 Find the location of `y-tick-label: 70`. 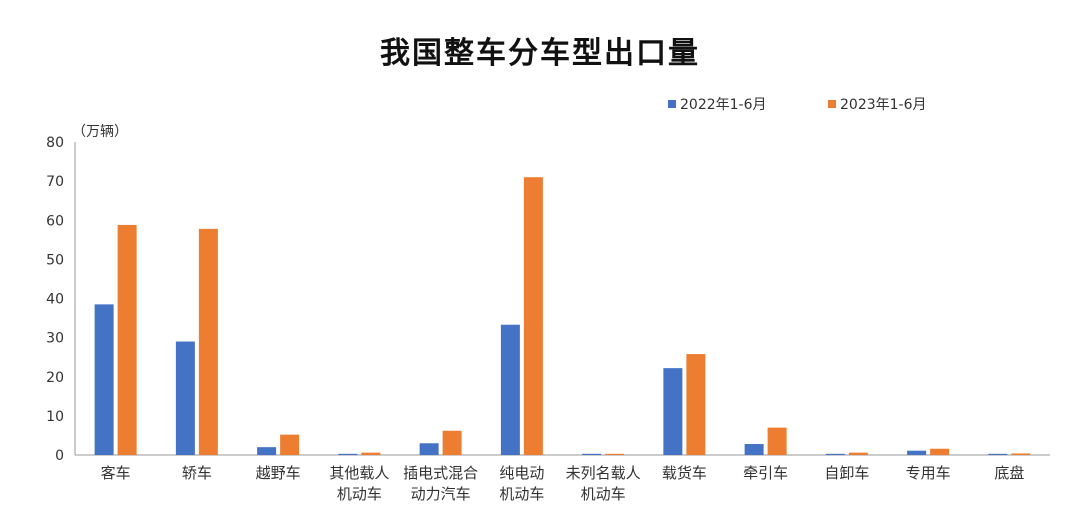

y-tick-label: 70 is located at coordinates (55, 182).